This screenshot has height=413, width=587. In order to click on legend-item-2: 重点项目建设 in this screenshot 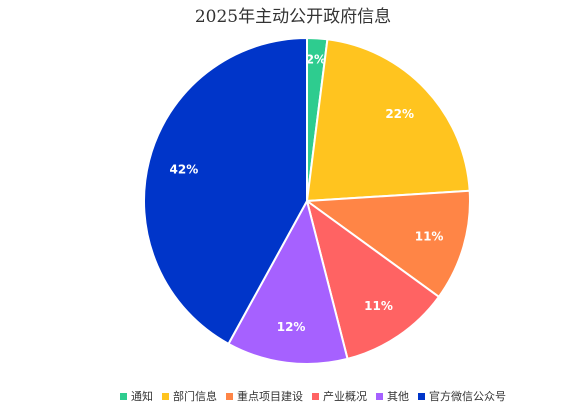, I will do `click(264, 396)`.